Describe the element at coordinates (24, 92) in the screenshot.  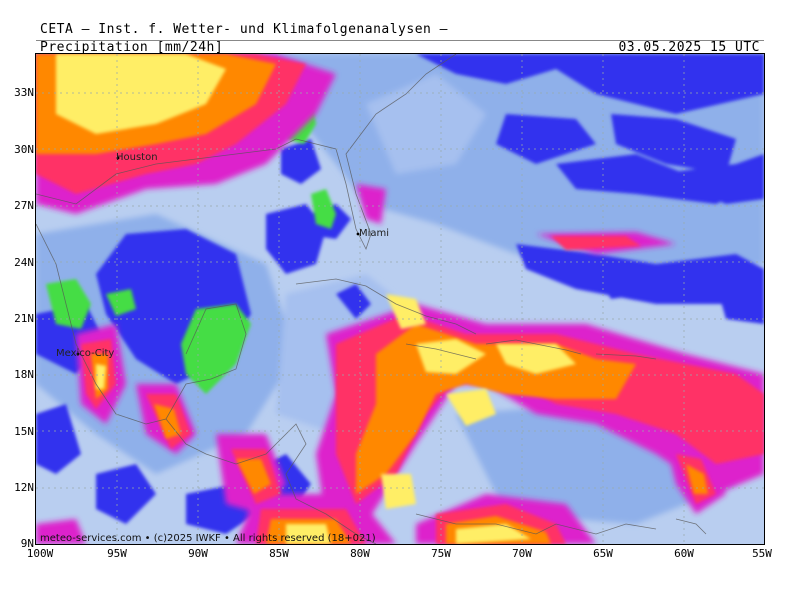
I see `lat-label: 33N` at that location.